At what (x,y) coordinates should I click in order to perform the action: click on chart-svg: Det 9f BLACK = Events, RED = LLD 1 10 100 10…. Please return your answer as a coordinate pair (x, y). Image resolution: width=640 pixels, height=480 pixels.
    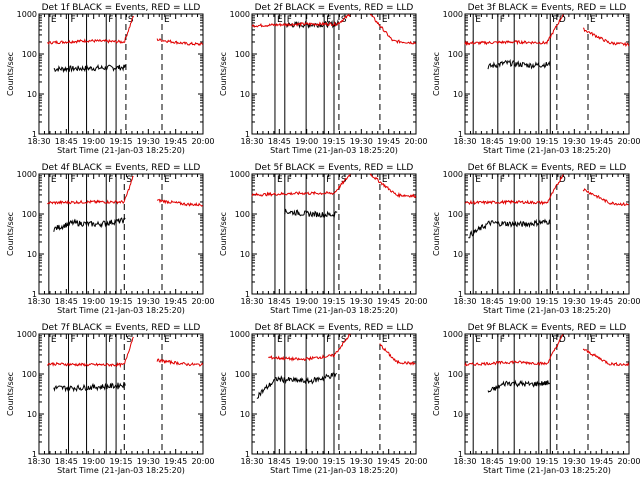
    Looking at the image, I should click on (536, 399).